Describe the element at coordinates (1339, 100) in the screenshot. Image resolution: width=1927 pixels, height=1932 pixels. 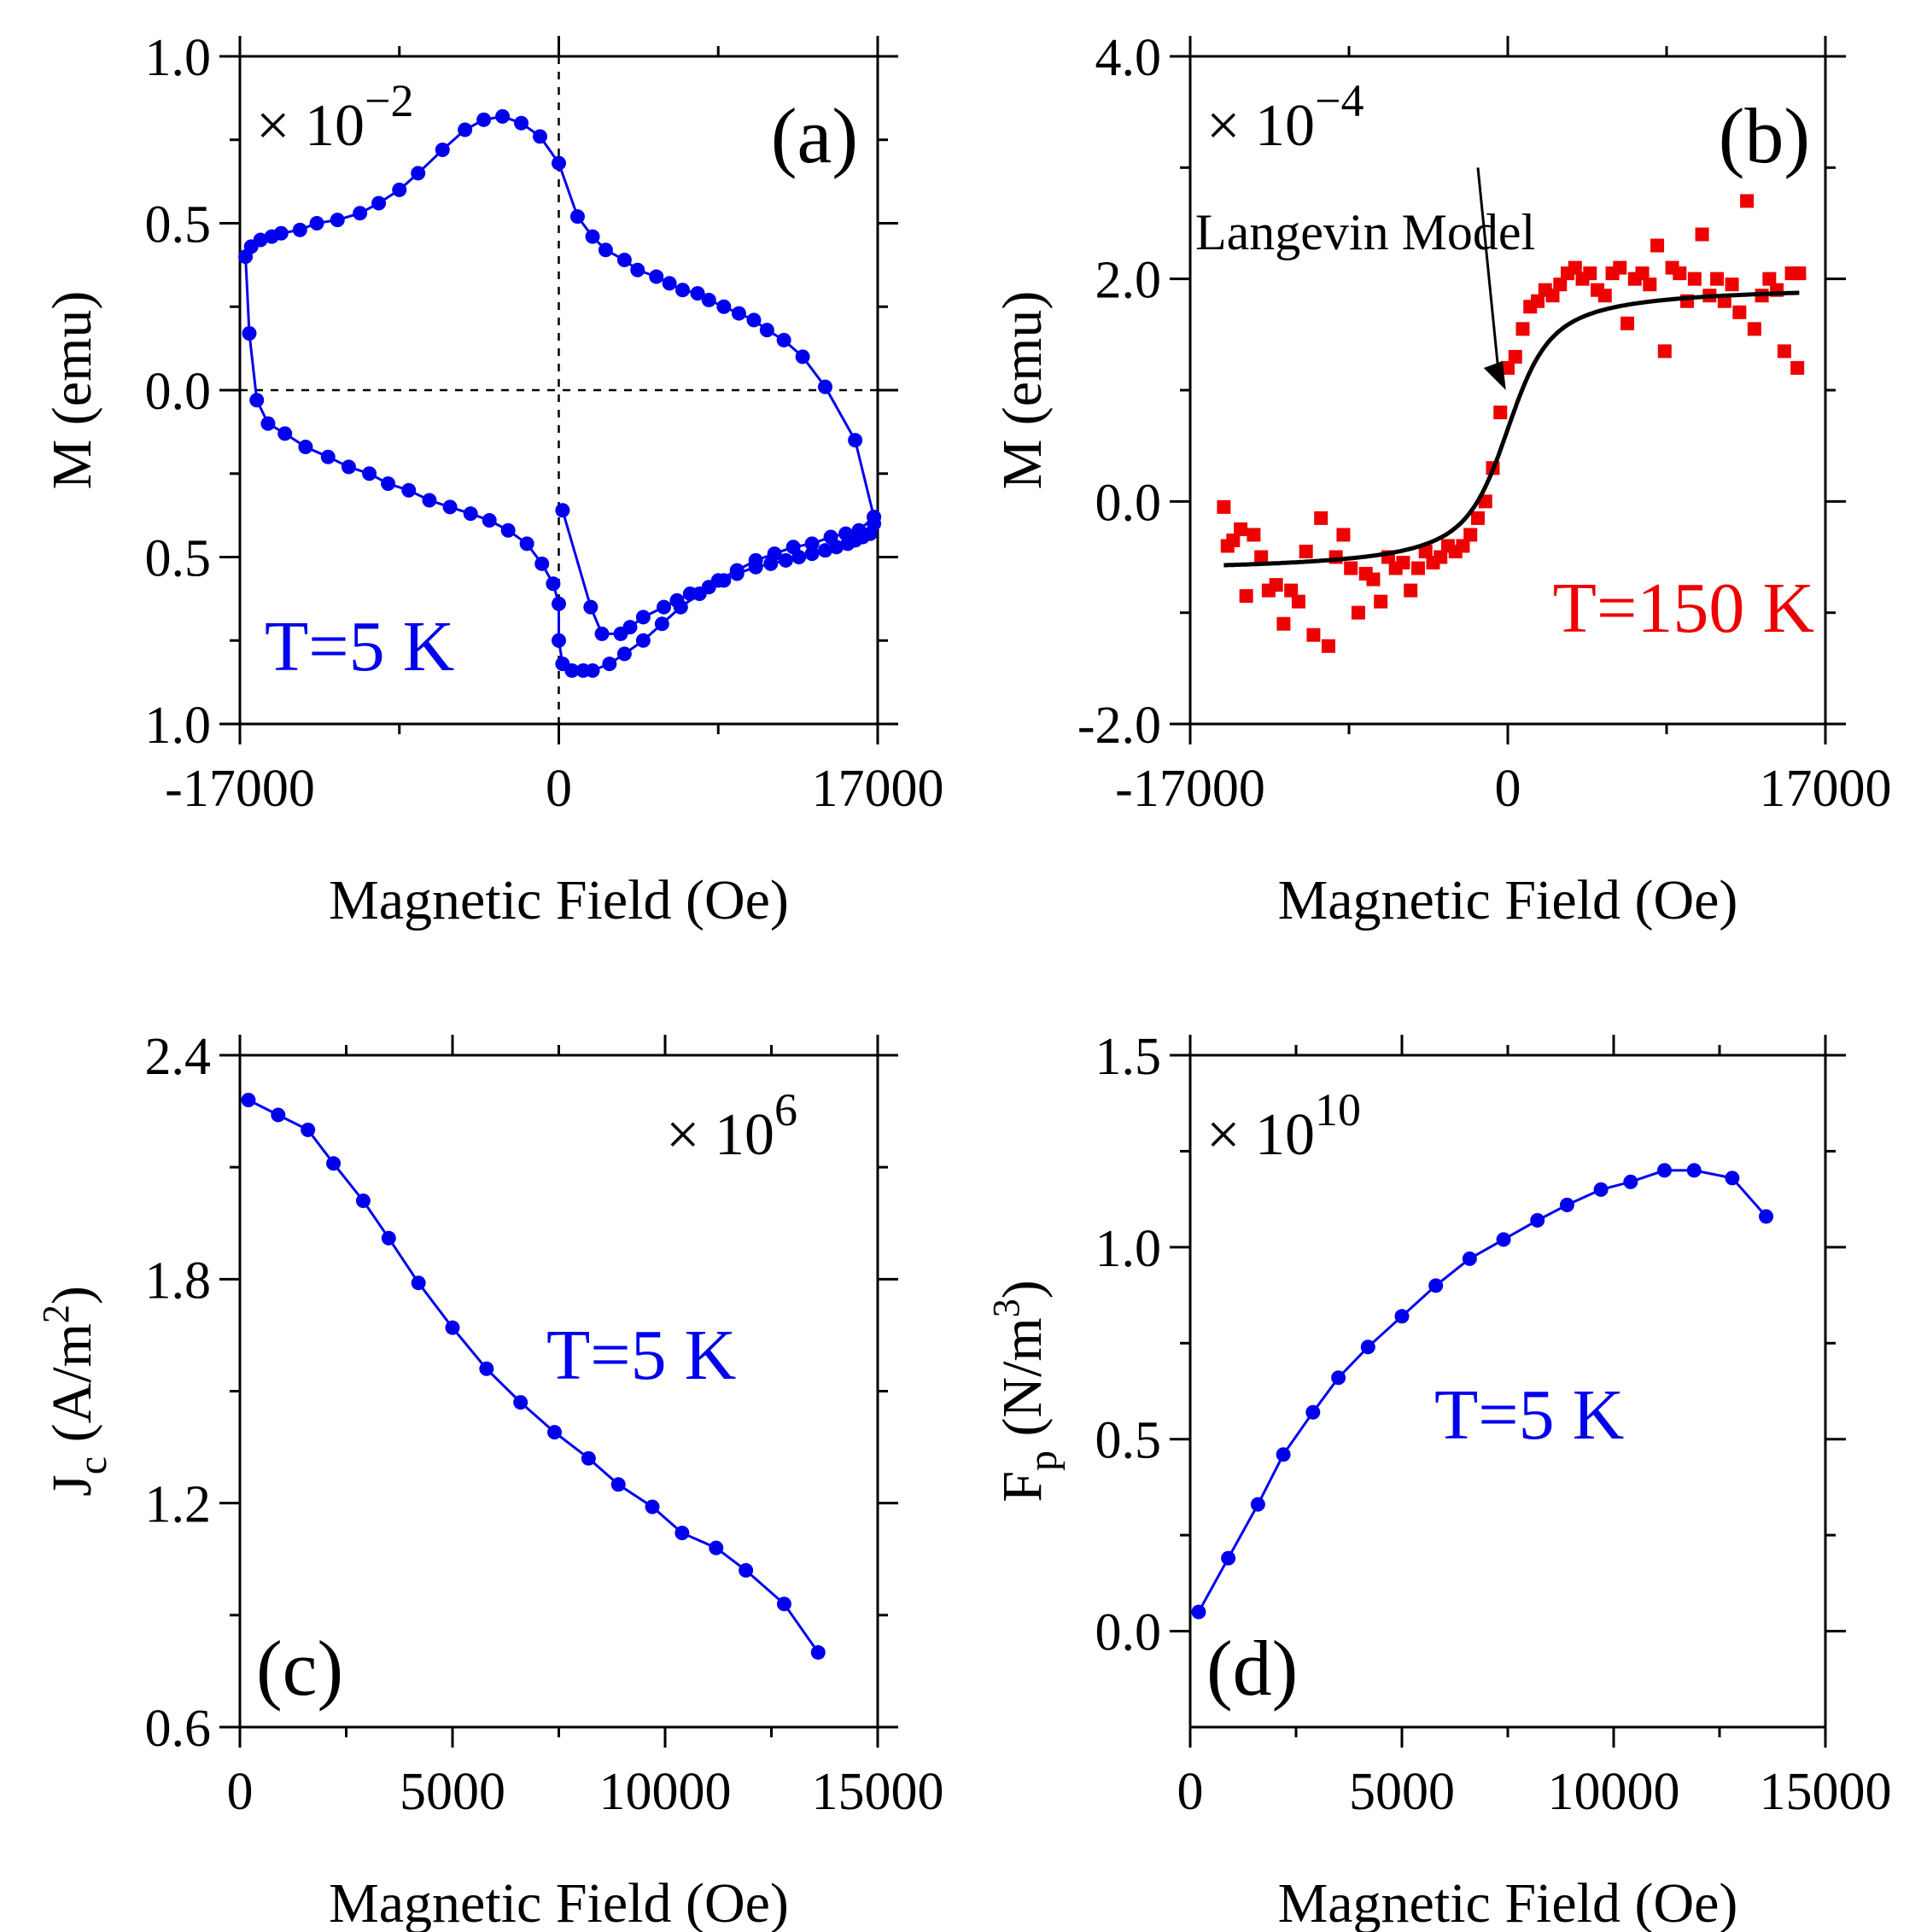
I see `scale-exponent: −4` at that location.